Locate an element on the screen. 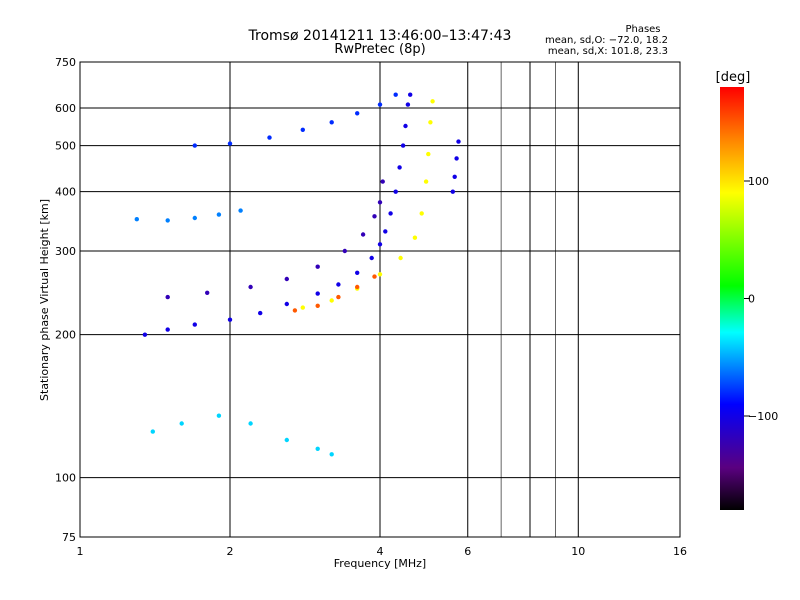 Image resolution: width=800 pixels, height=600 pixels. y-tick-label: 750 is located at coordinates (65, 62).